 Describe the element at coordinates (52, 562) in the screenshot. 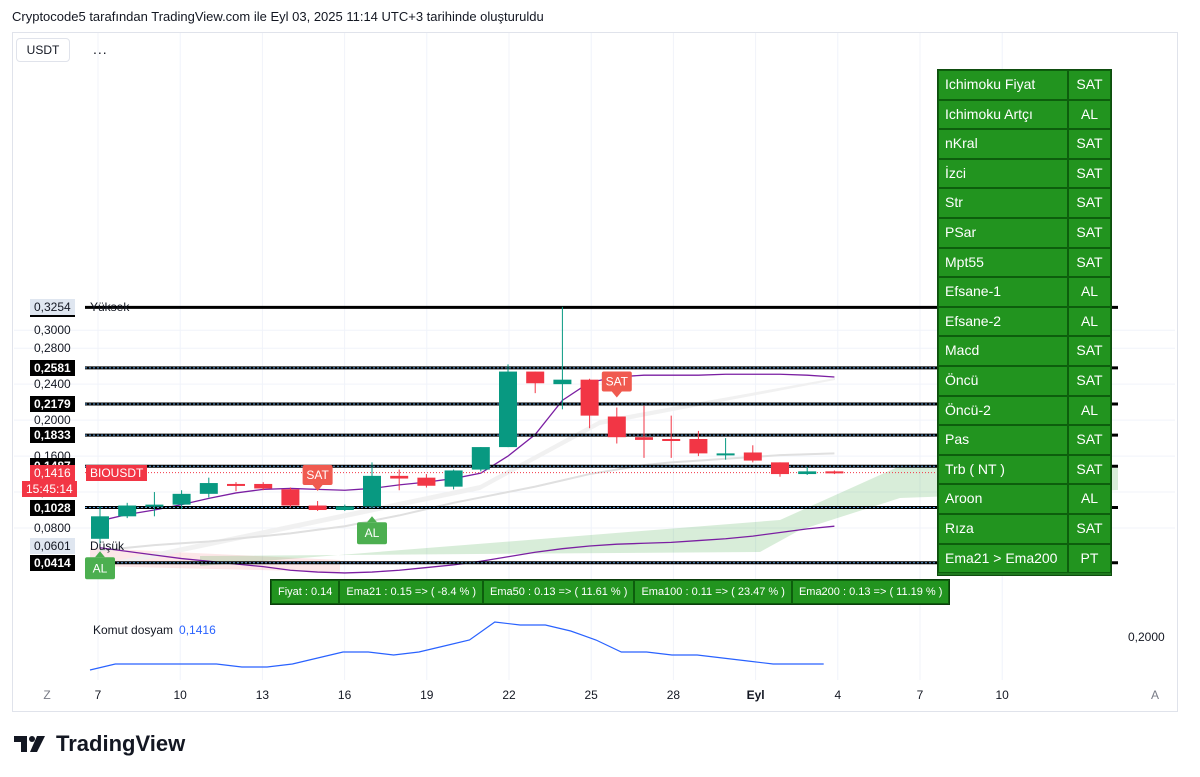

I see `level-price-label: 0,0414` at that location.